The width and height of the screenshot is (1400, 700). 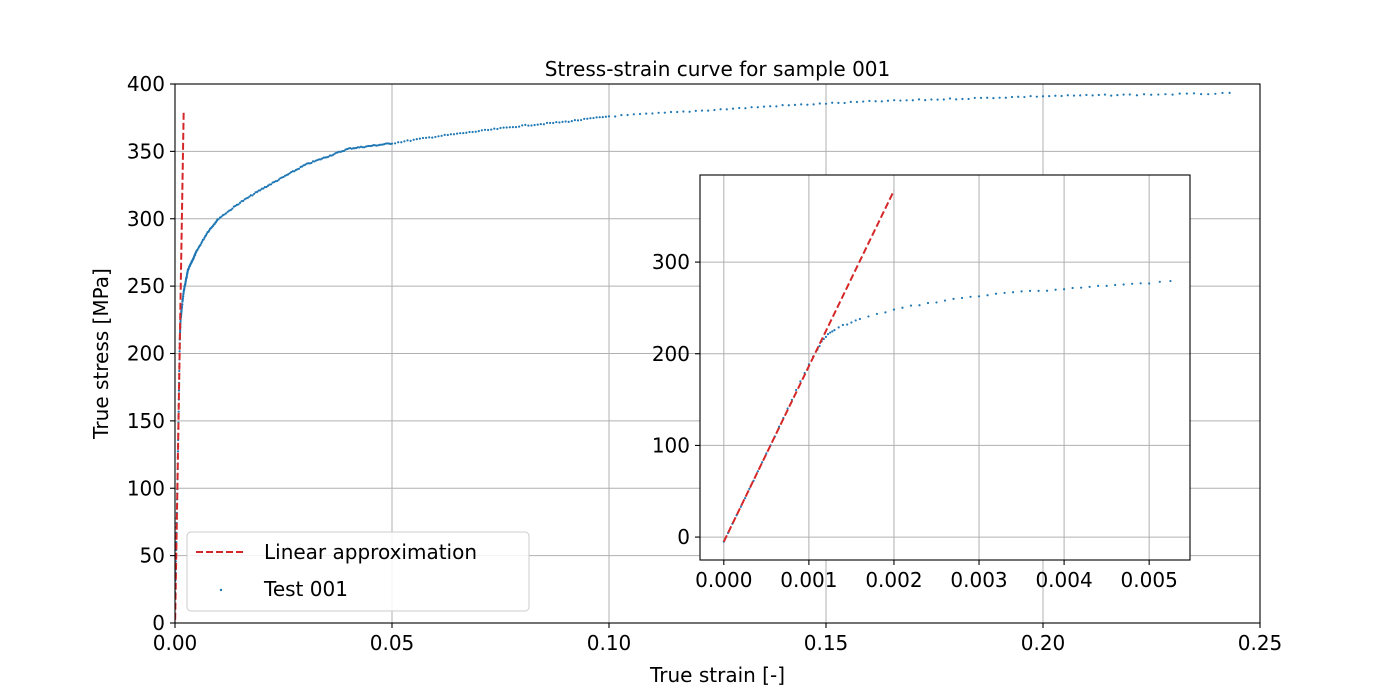 I want to click on y-axis-label: True stress [MPa], so click(x=101, y=354).